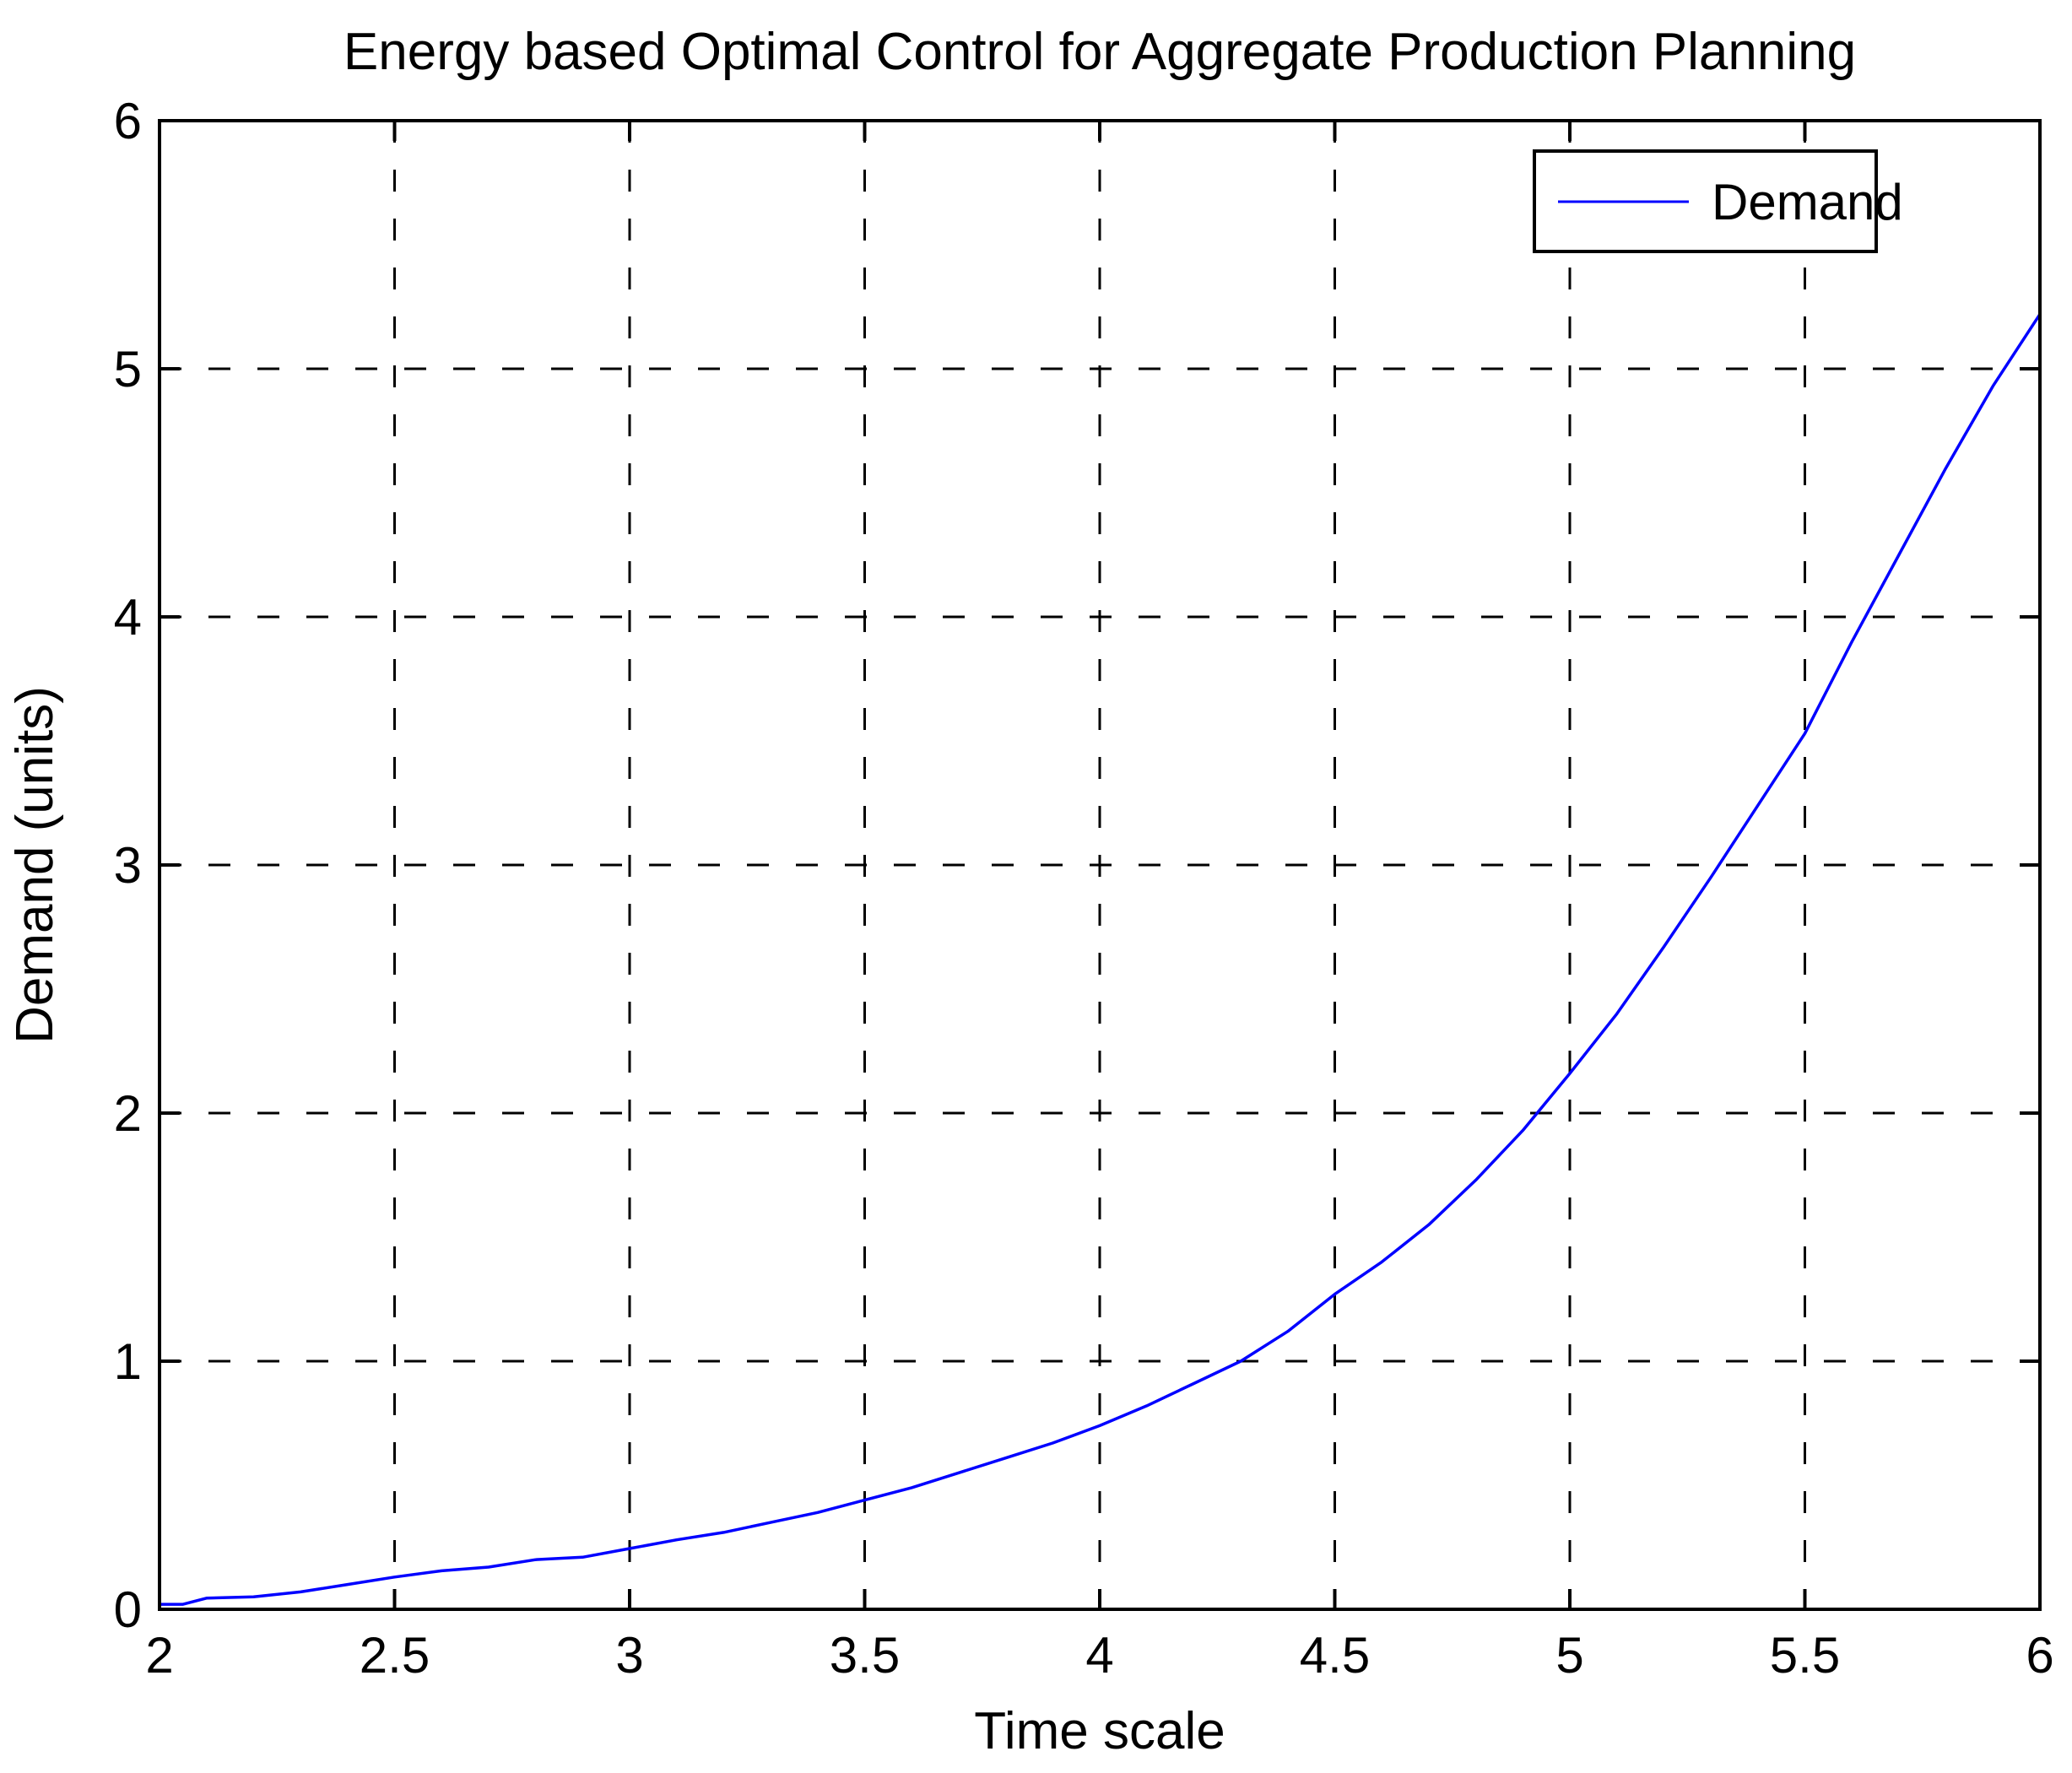 This screenshot has width=2072, height=1773. Describe the element at coordinates (159, 1655) in the screenshot. I see `x-tick-label: 2` at that location.